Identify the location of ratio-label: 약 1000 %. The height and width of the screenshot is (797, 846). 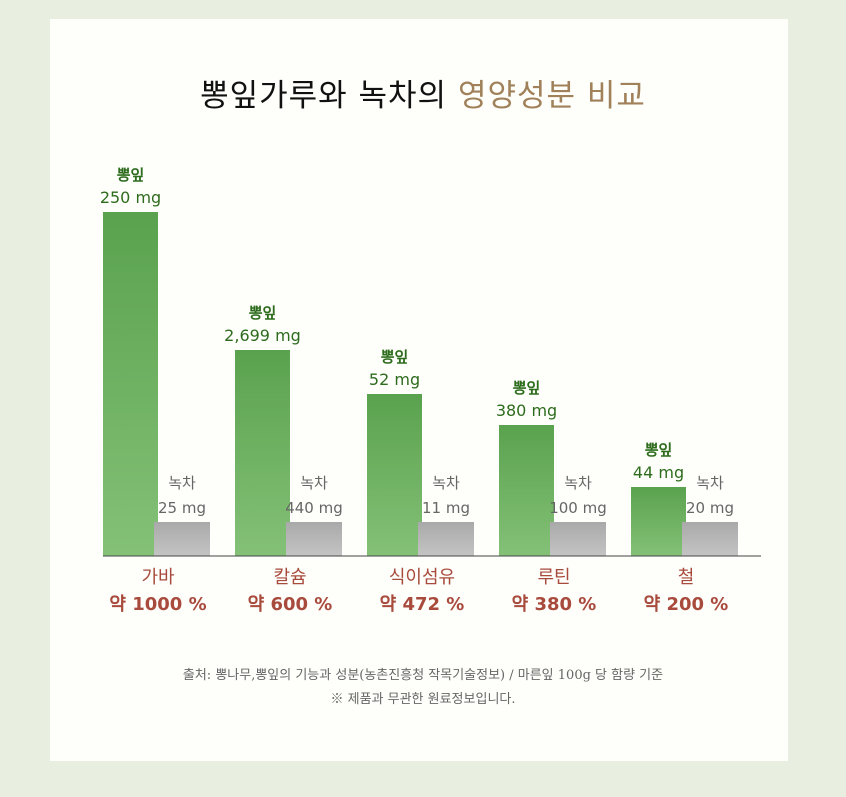
(157, 604).